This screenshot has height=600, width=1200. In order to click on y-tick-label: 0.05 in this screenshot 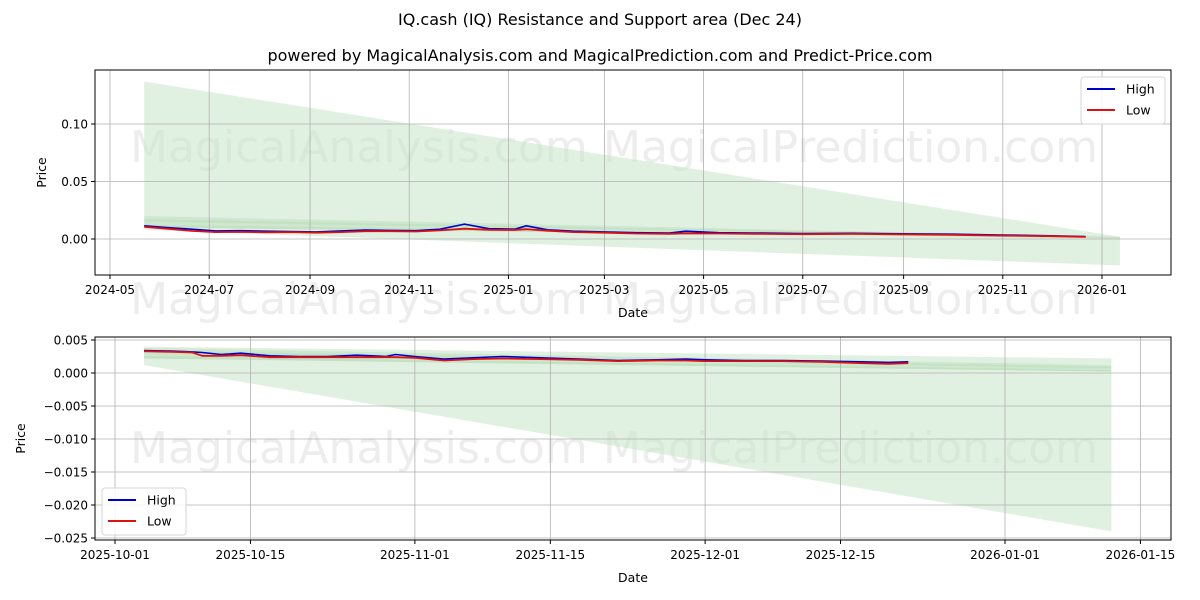, I will do `click(74, 182)`.